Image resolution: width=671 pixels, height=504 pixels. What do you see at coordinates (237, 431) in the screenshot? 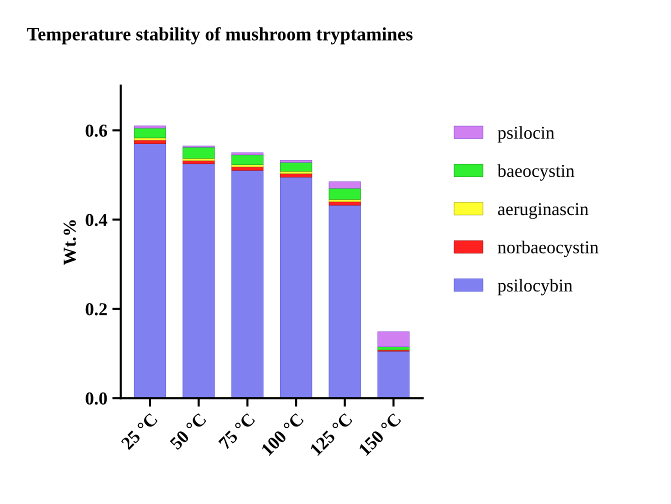
I see `x-tick-label: 75 °C` at bounding box center [237, 431].